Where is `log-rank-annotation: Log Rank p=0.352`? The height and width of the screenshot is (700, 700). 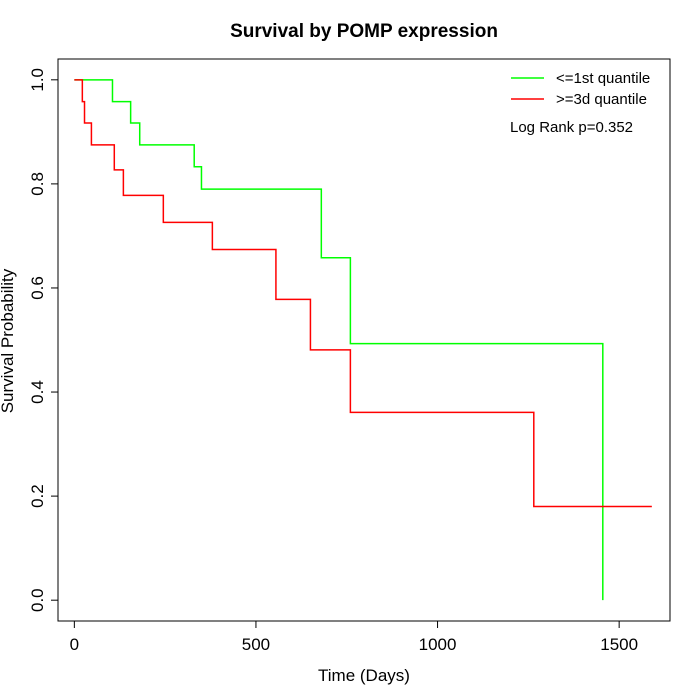 log-rank-annotation: Log Rank p=0.352 is located at coordinates (571, 127).